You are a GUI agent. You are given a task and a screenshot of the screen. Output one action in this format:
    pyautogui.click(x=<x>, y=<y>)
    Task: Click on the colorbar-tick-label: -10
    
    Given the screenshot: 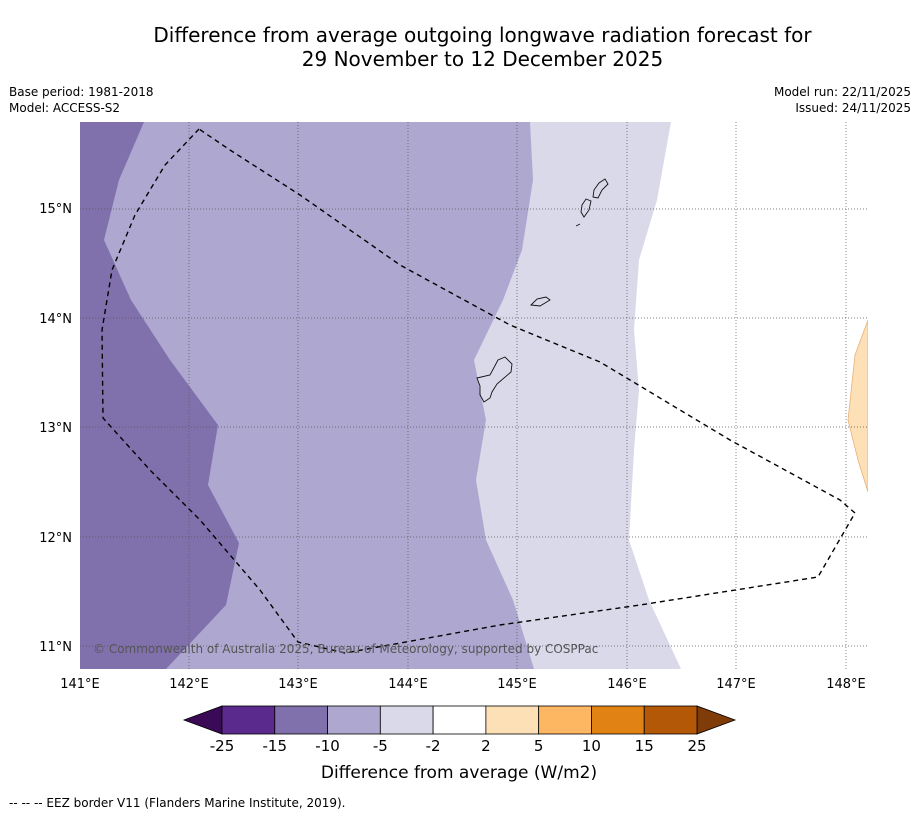 What is the action you would take?
    pyautogui.click(x=327, y=746)
    